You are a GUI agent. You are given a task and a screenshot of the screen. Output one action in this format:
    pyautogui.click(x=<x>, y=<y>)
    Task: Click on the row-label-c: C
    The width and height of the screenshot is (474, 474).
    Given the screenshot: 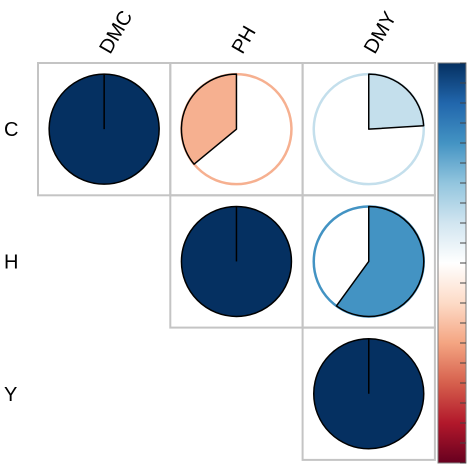 What is the action you would take?
    pyautogui.click(x=11, y=130)
    